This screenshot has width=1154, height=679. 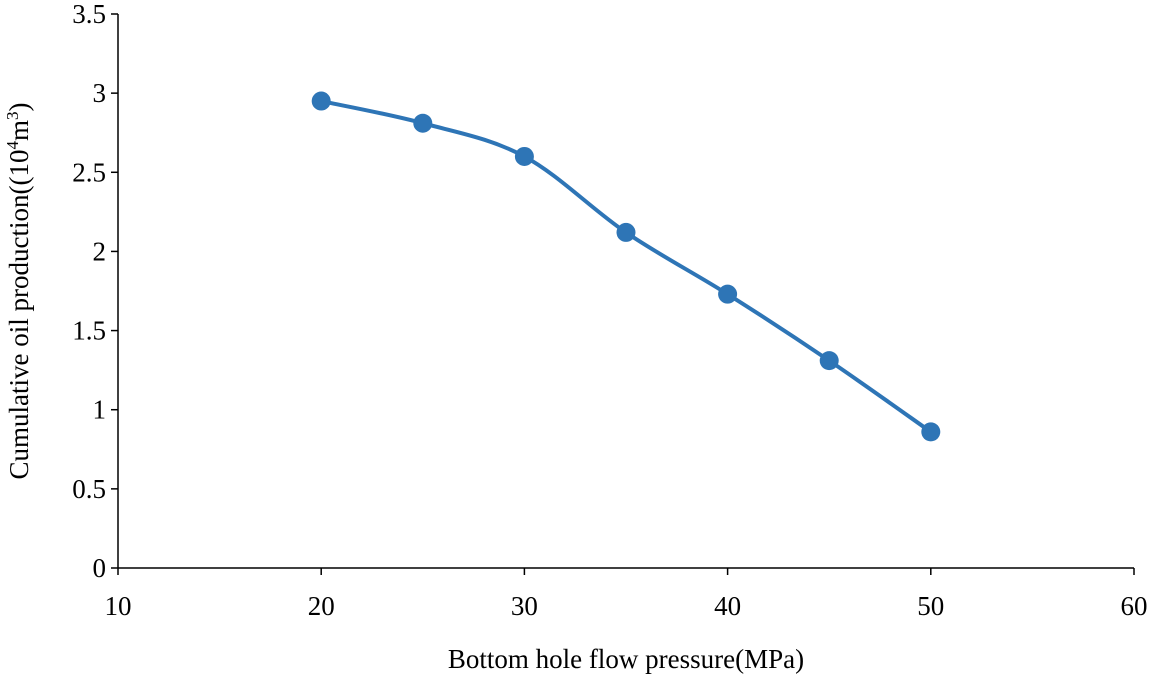 What do you see at coordinates (626, 659) in the screenshot?
I see `x-axis-title: Bottom hole flow pressure(MPa)` at bounding box center [626, 659].